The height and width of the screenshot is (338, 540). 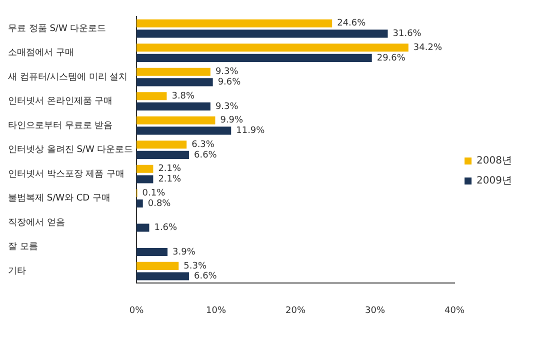 I want to click on y-tick-label: 인터넷상 올려진 S/W 다운로드, so click(x=71, y=150).